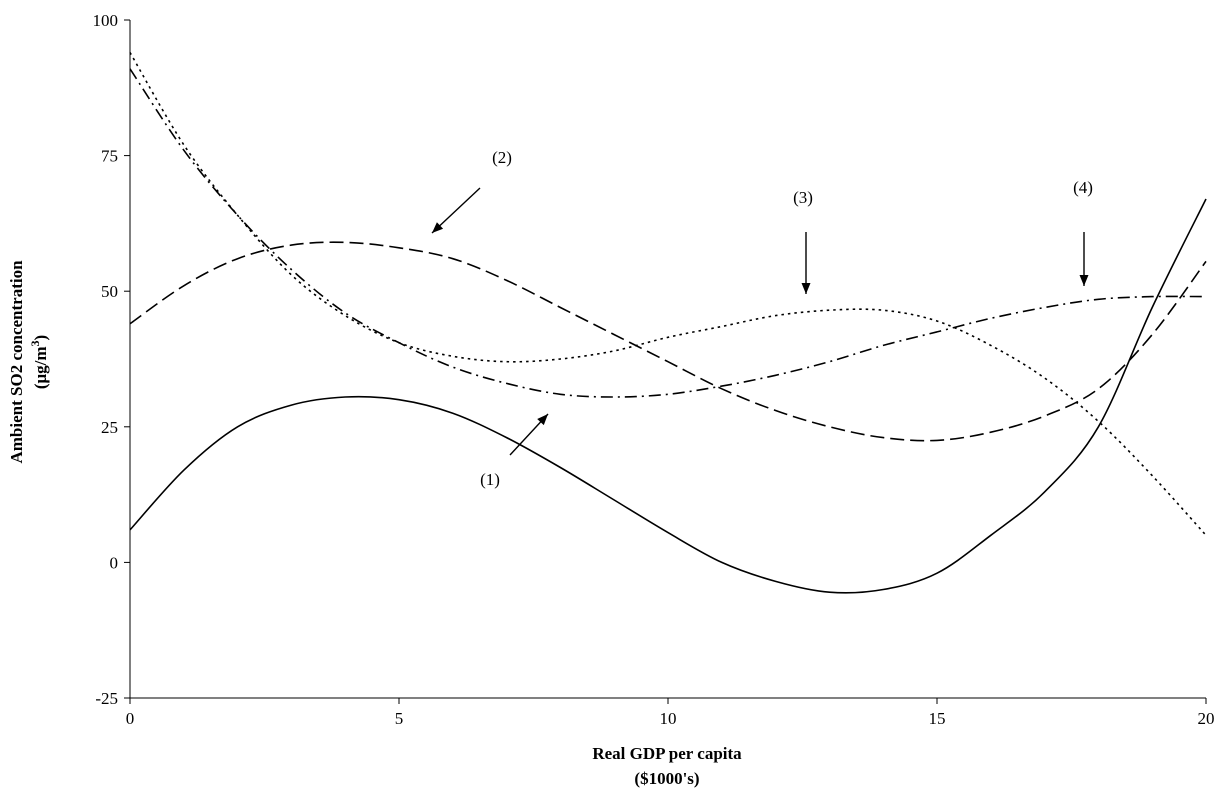 This screenshot has width=1218, height=791. Describe the element at coordinates (109, 291) in the screenshot. I see `y-tick-label: 50` at that location.